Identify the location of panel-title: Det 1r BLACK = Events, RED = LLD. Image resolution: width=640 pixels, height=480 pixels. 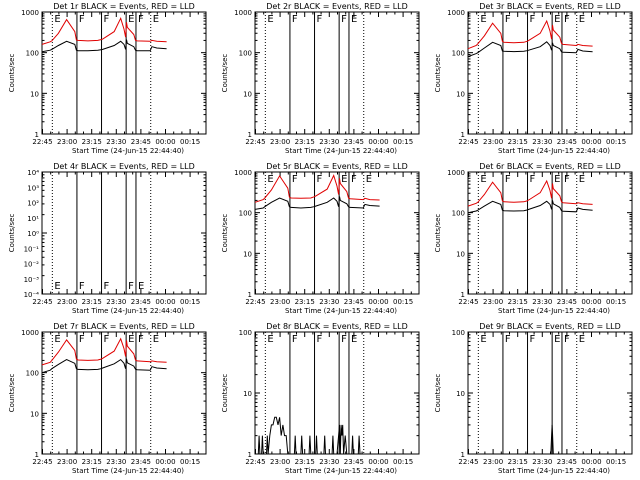
(124, 6).